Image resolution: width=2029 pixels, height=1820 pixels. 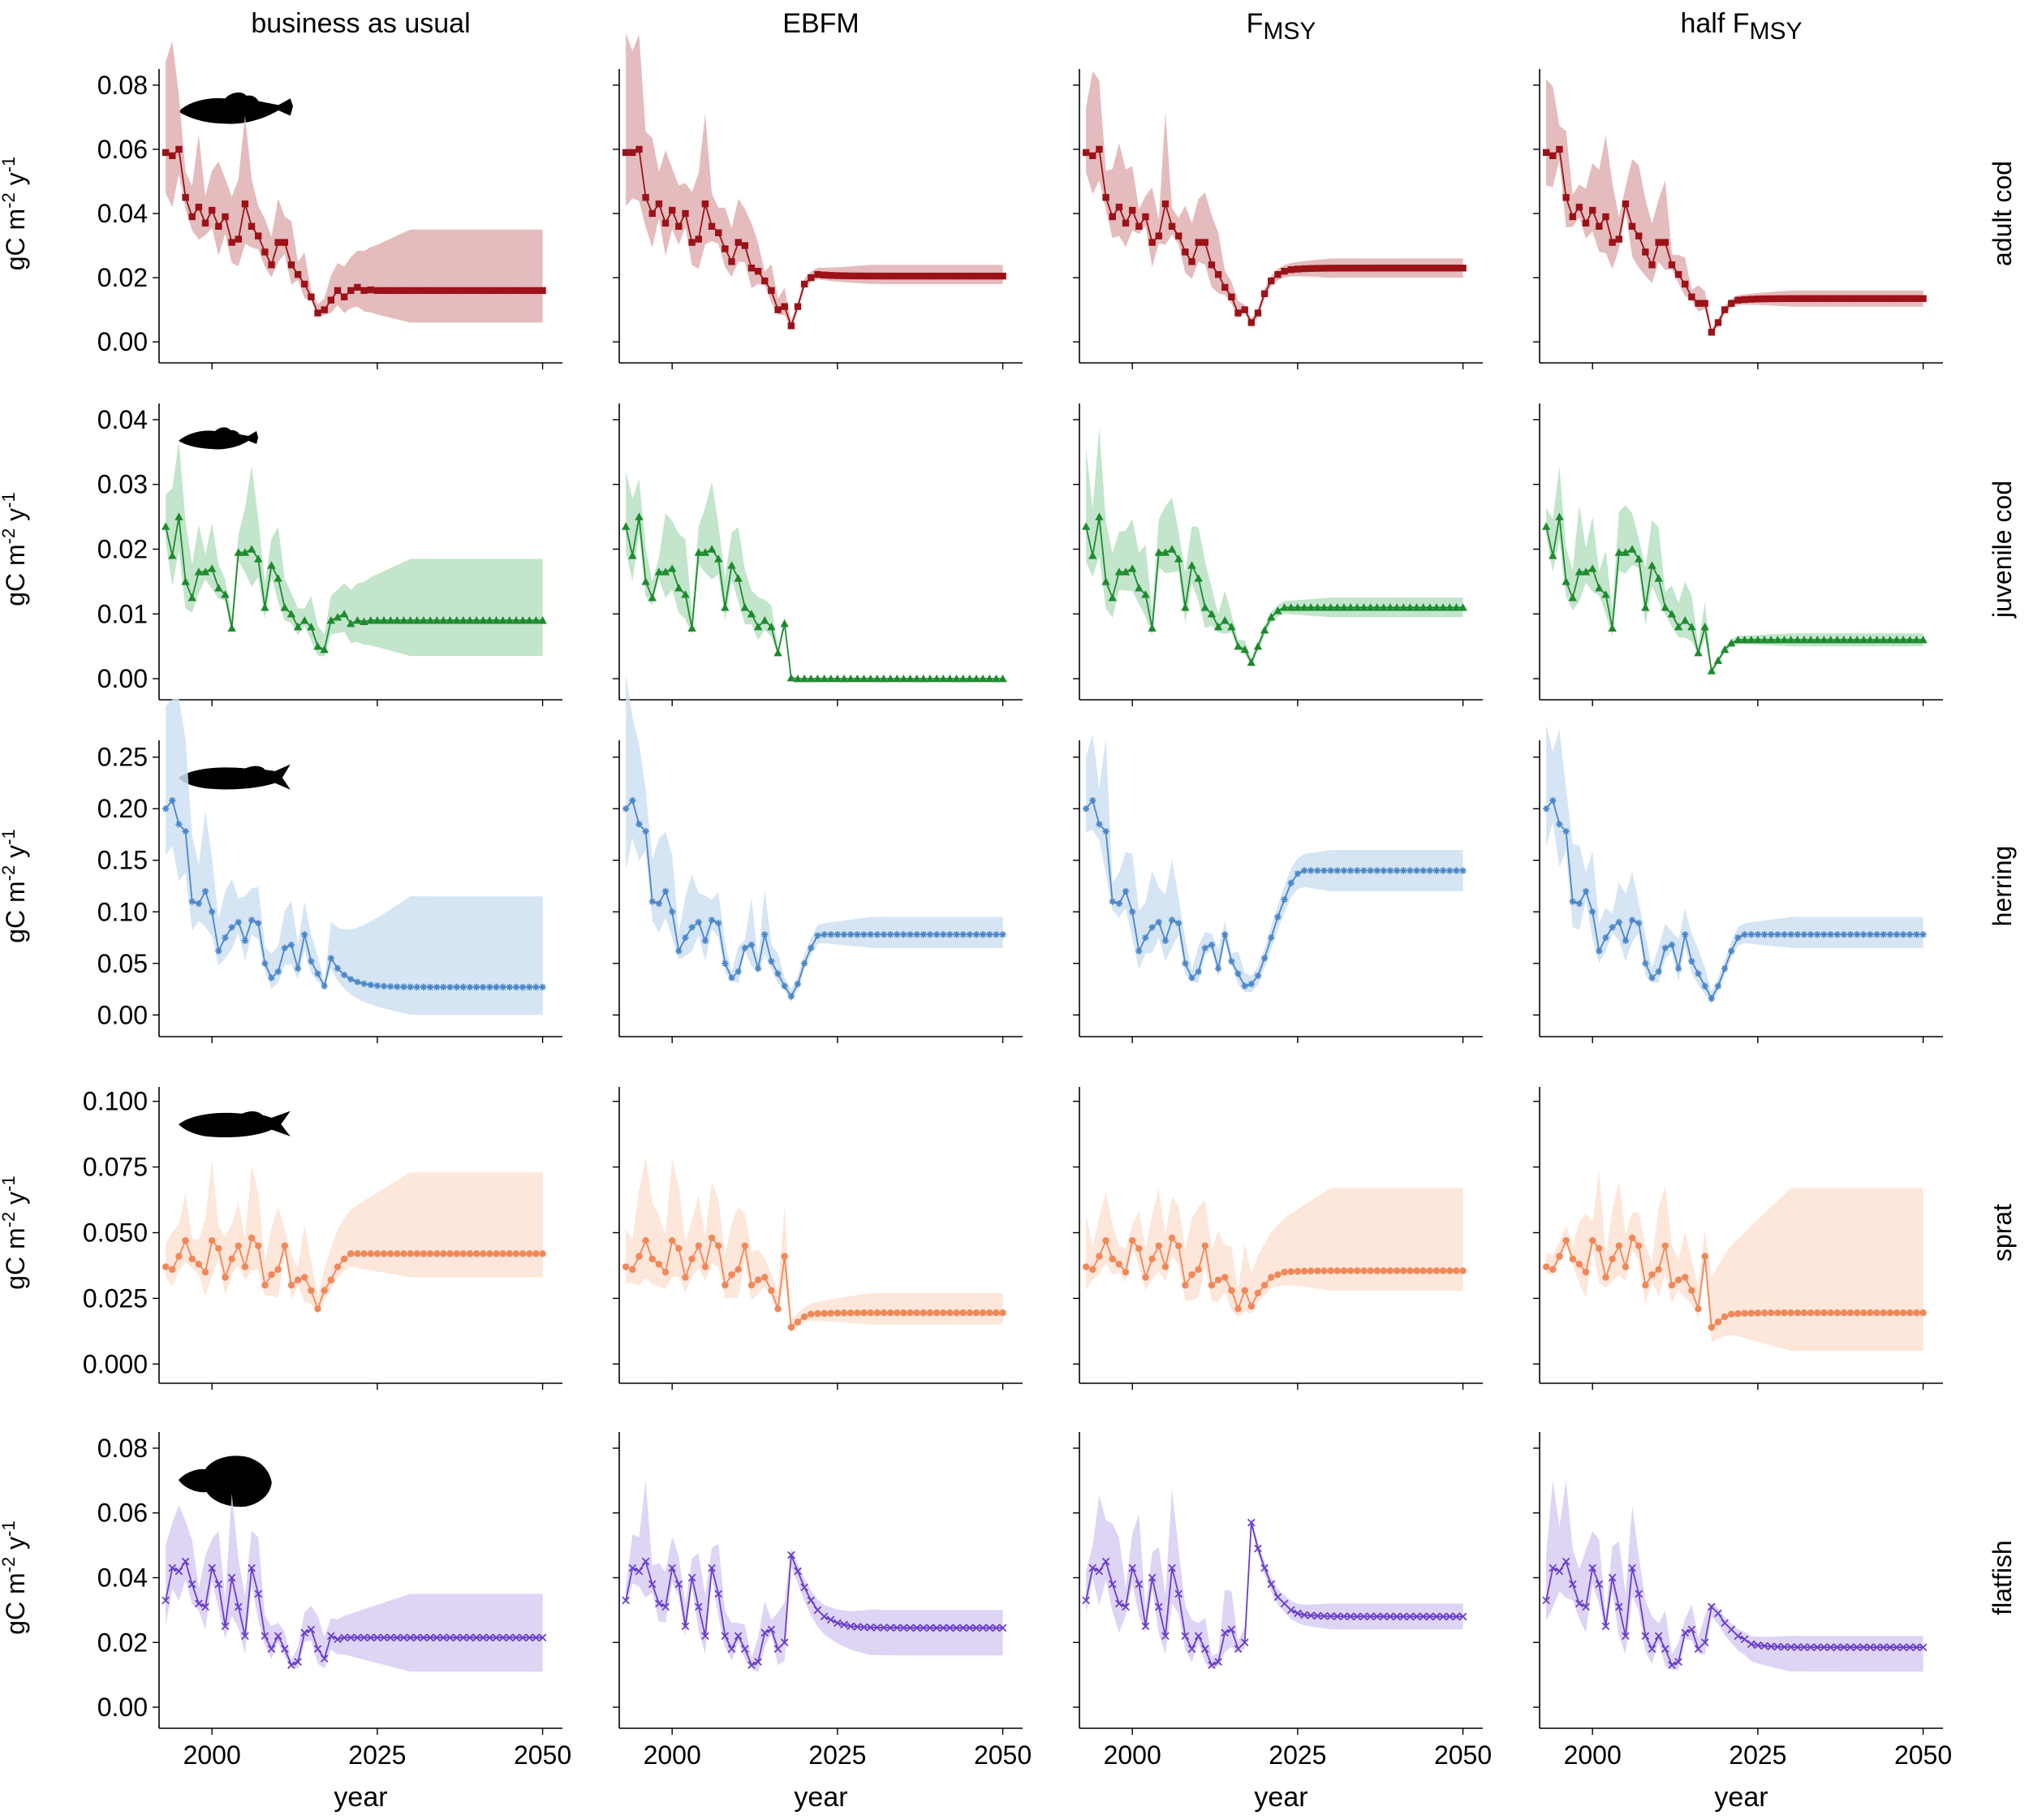 What do you see at coordinates (15, 518) in the screenshot?
I see `y-axis-title-mid: y` at bounding box center [15, 518].